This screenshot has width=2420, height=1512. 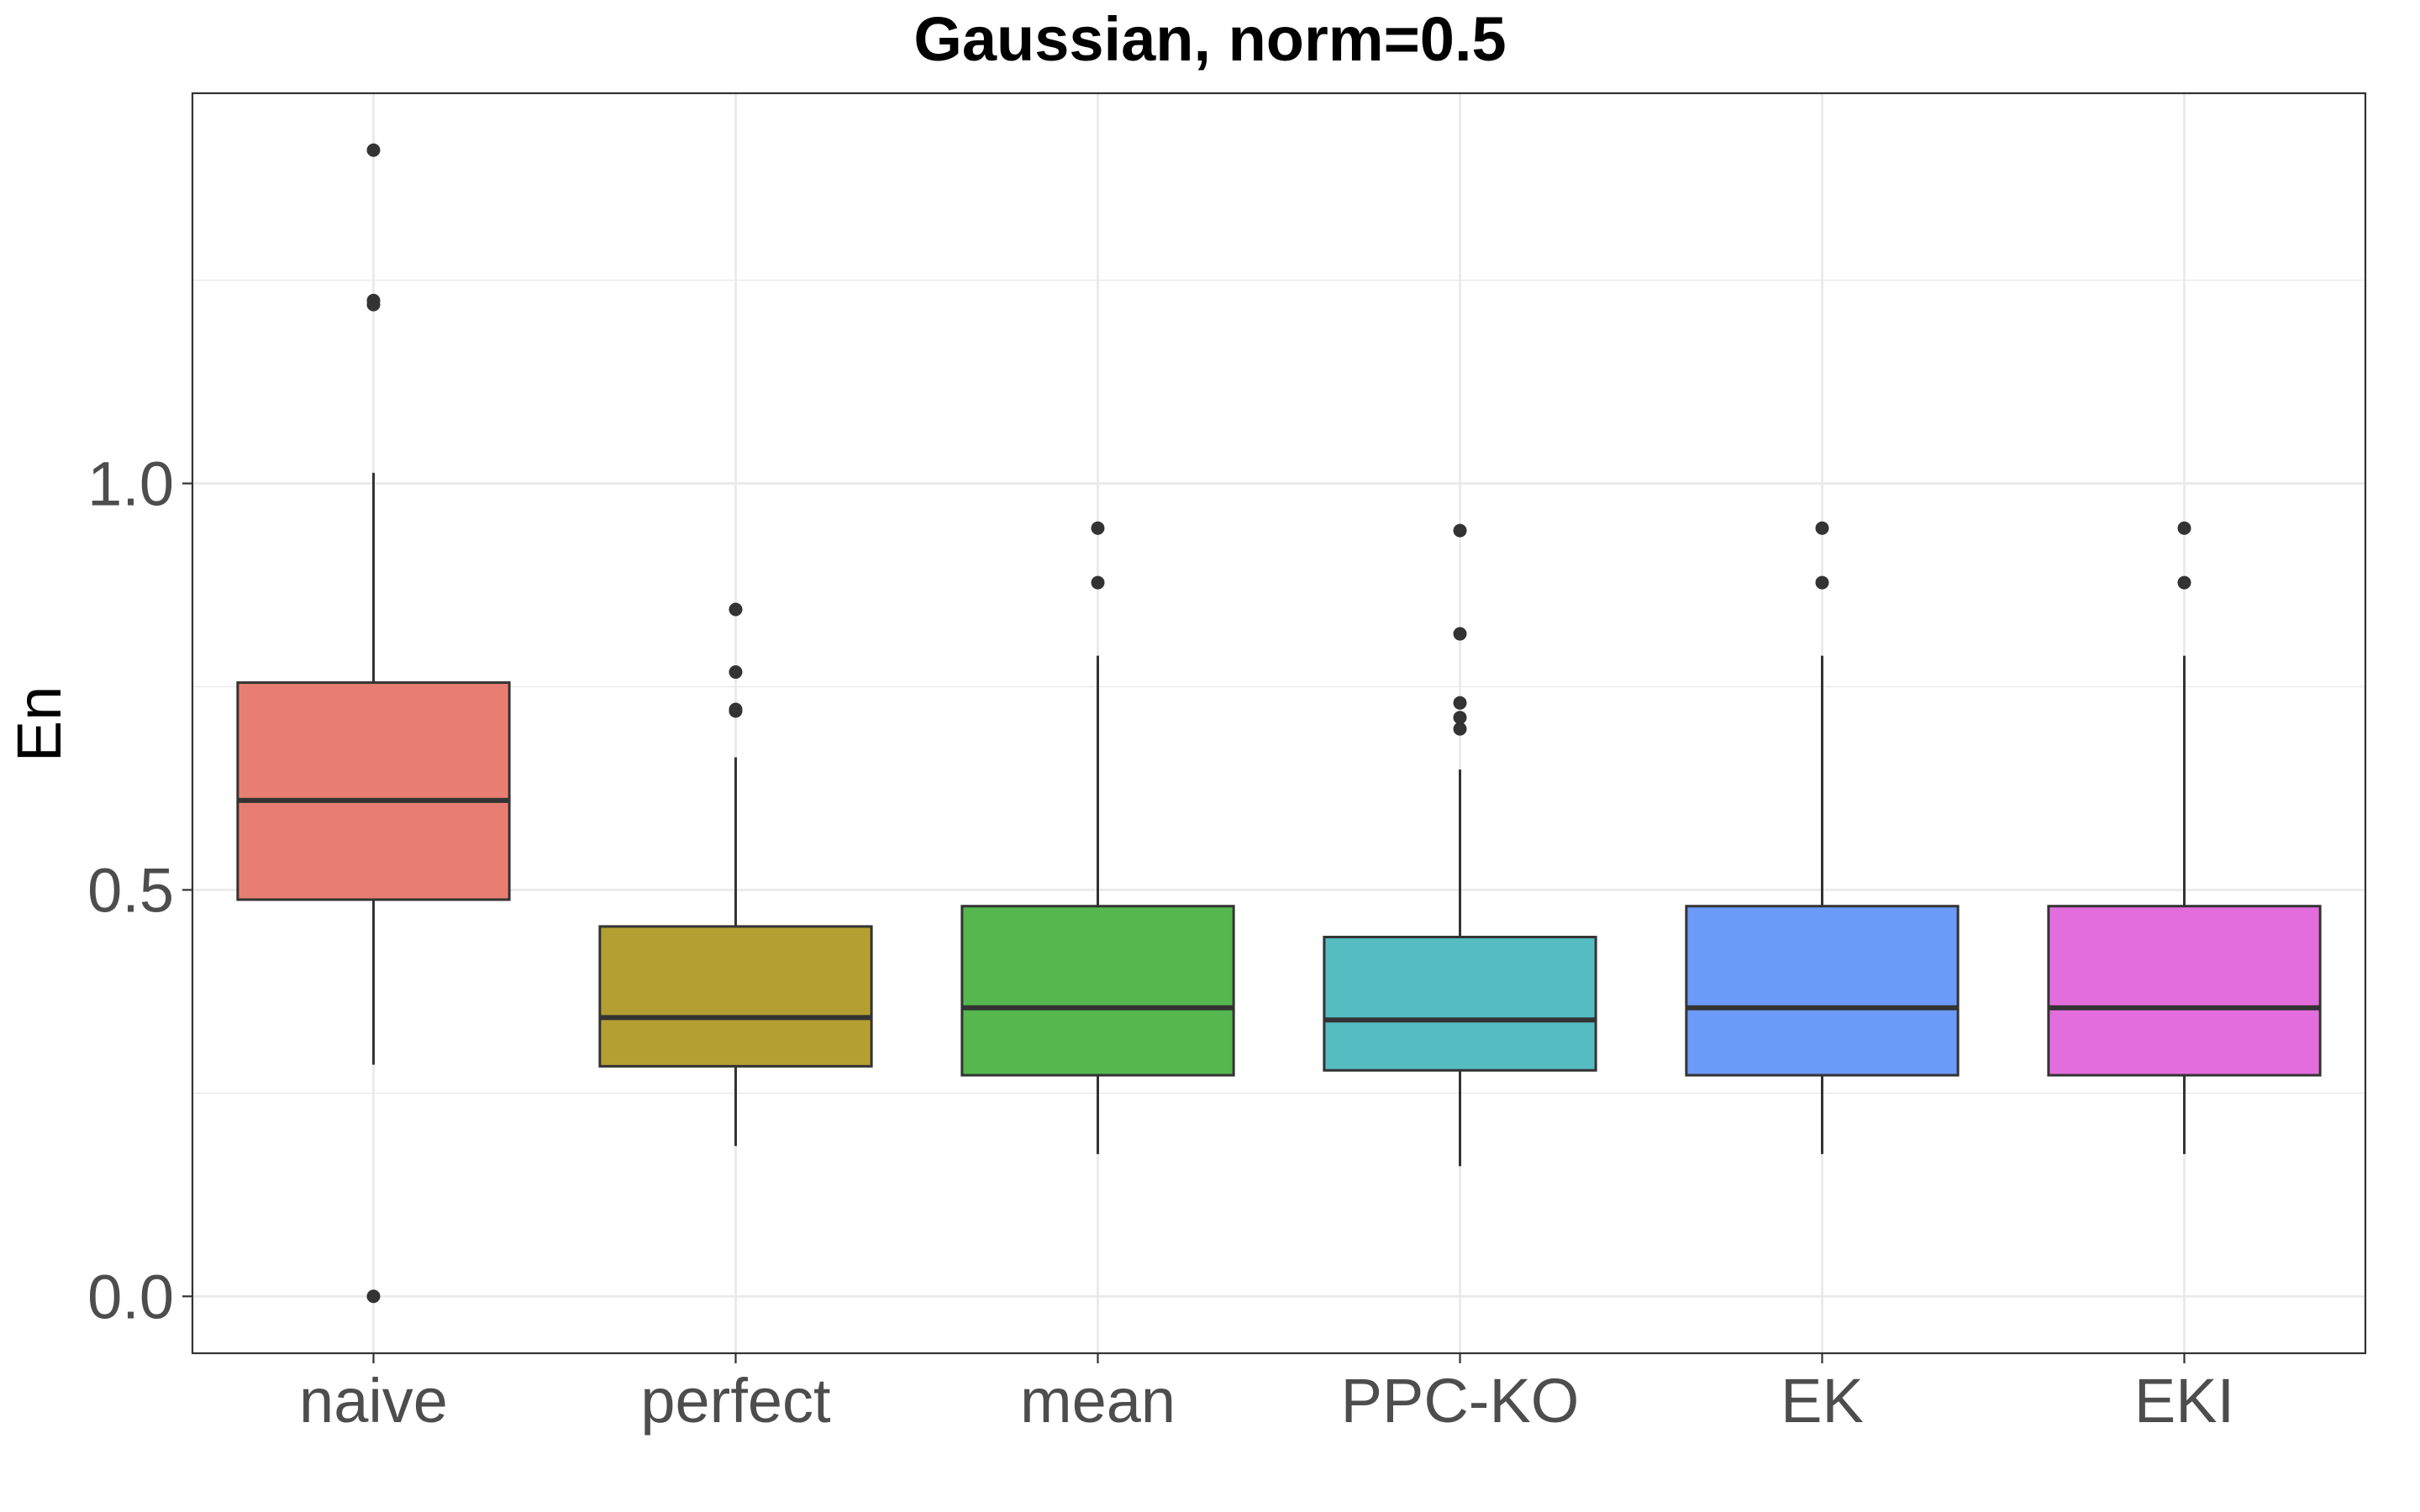 I want to click on box-perfect, so click(x=735, y=874).